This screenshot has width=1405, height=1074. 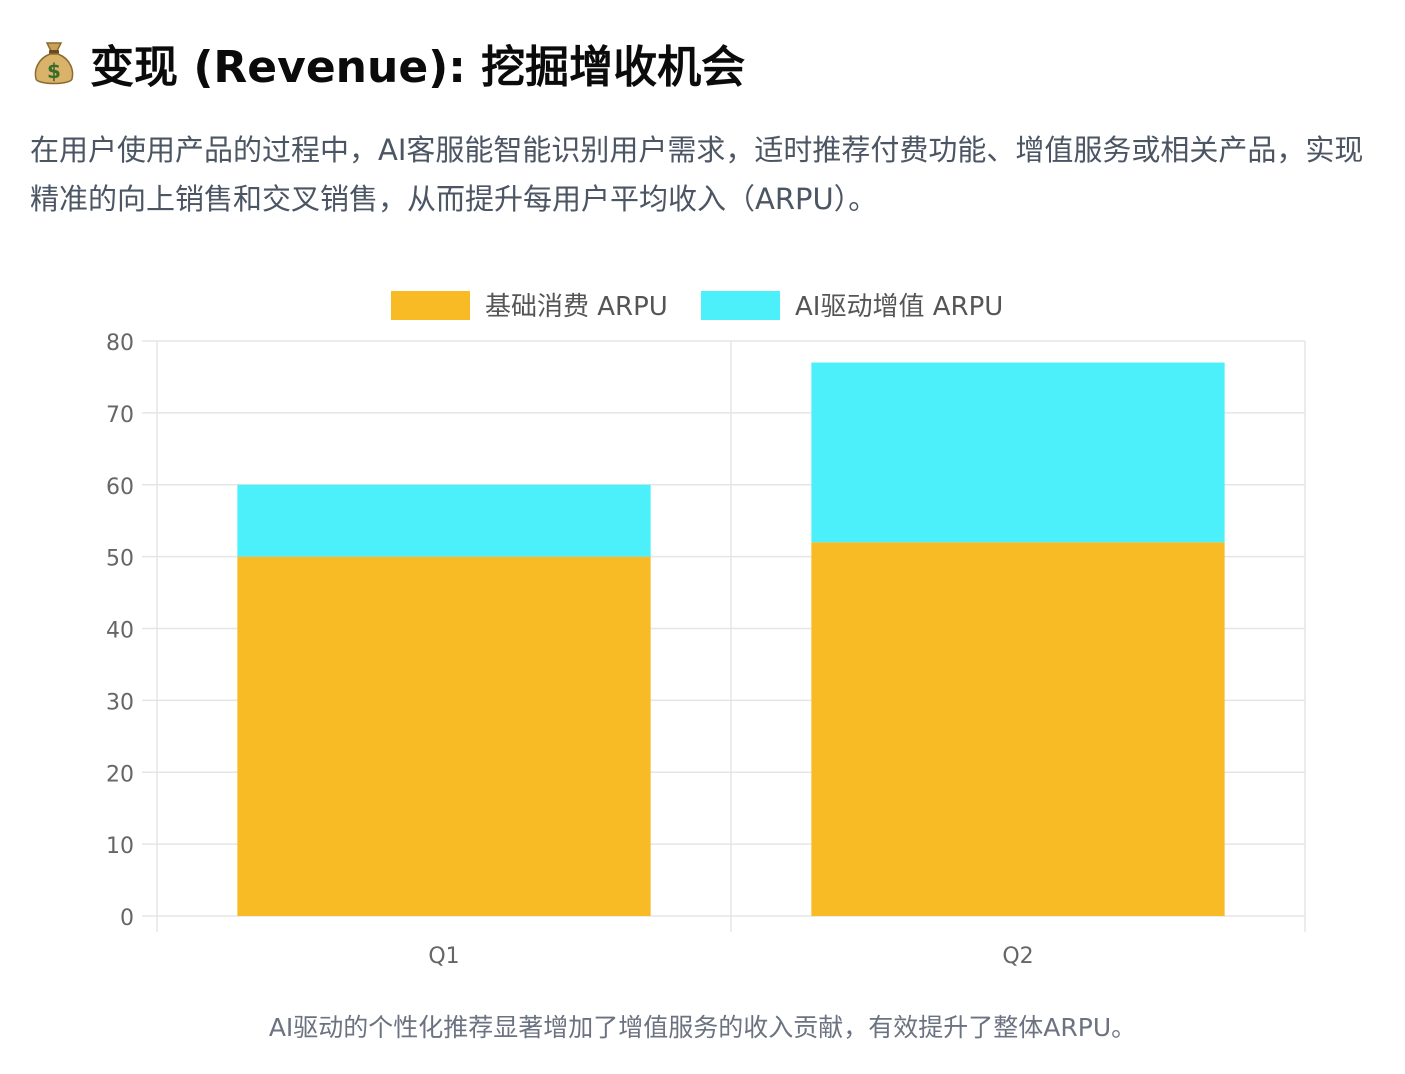 What do you see at coordinates (120, 846) in the screenshot?
I see `y-tick-label: 10` at bounding box center [120, 846].